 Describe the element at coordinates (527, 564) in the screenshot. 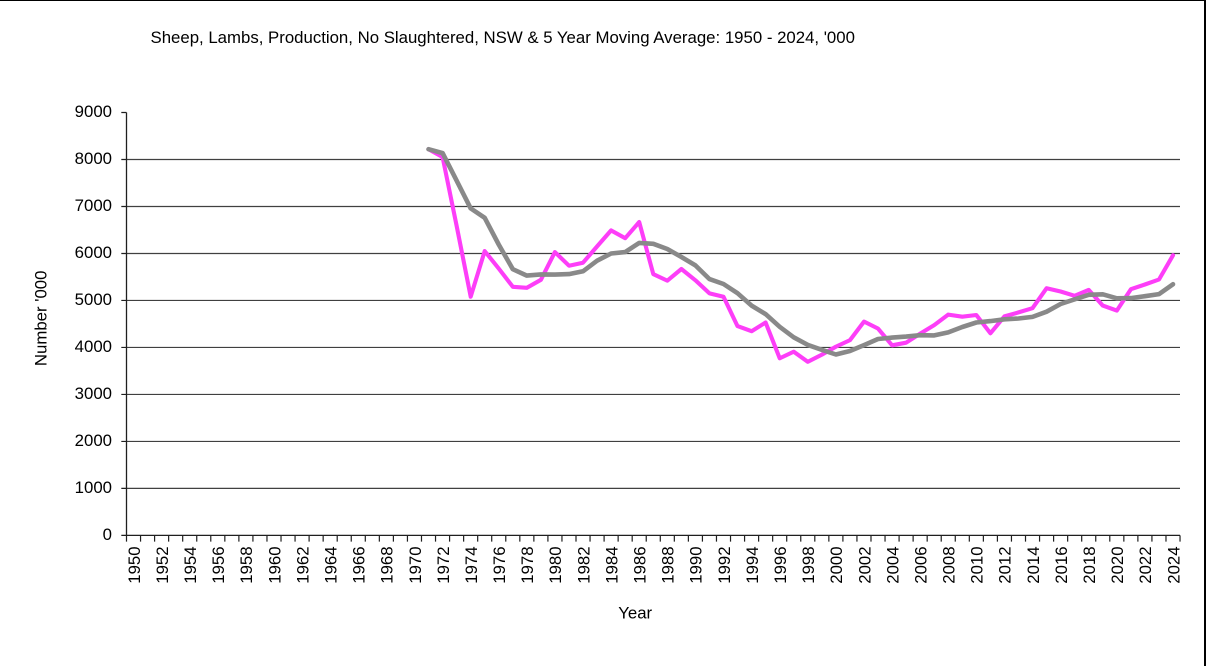

I see `svg-text: 1978` at that location.